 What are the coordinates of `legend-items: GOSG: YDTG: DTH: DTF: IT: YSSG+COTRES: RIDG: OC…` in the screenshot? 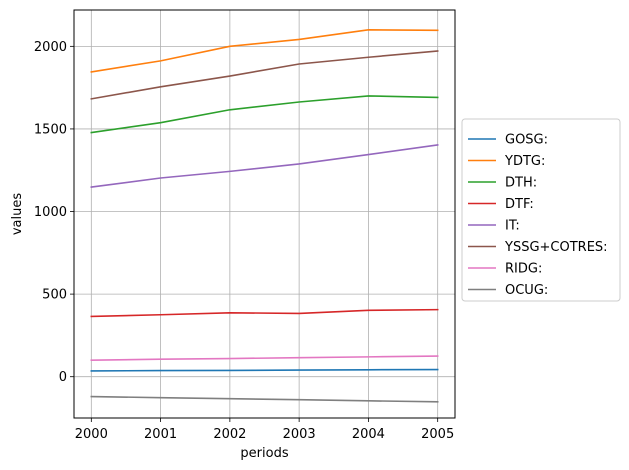 It's located at (538, 215).